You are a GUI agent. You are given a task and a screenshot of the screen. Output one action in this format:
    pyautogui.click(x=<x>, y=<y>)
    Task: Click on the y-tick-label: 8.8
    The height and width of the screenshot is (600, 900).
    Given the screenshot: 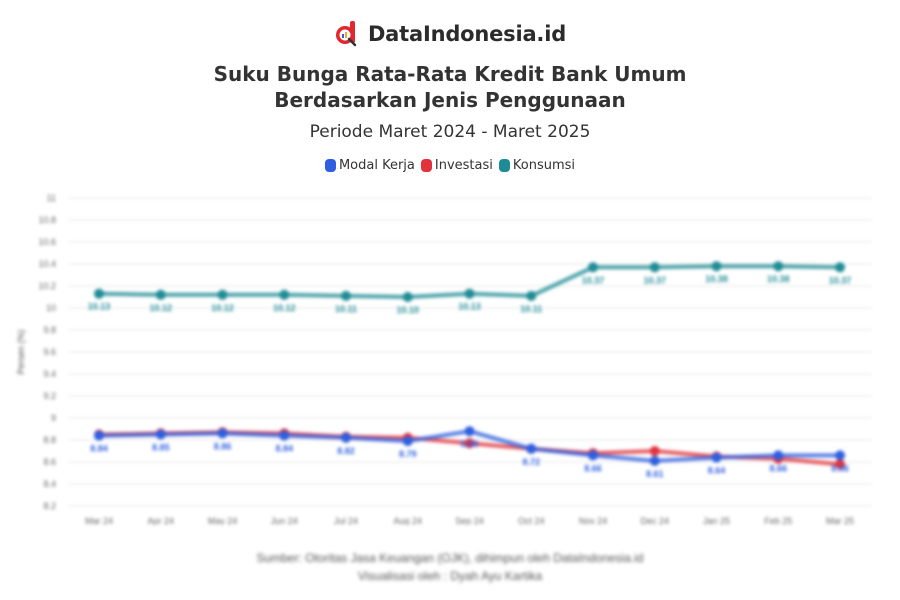 What is the action you would take?
    pyautogui.click(x=49, y=440)
    